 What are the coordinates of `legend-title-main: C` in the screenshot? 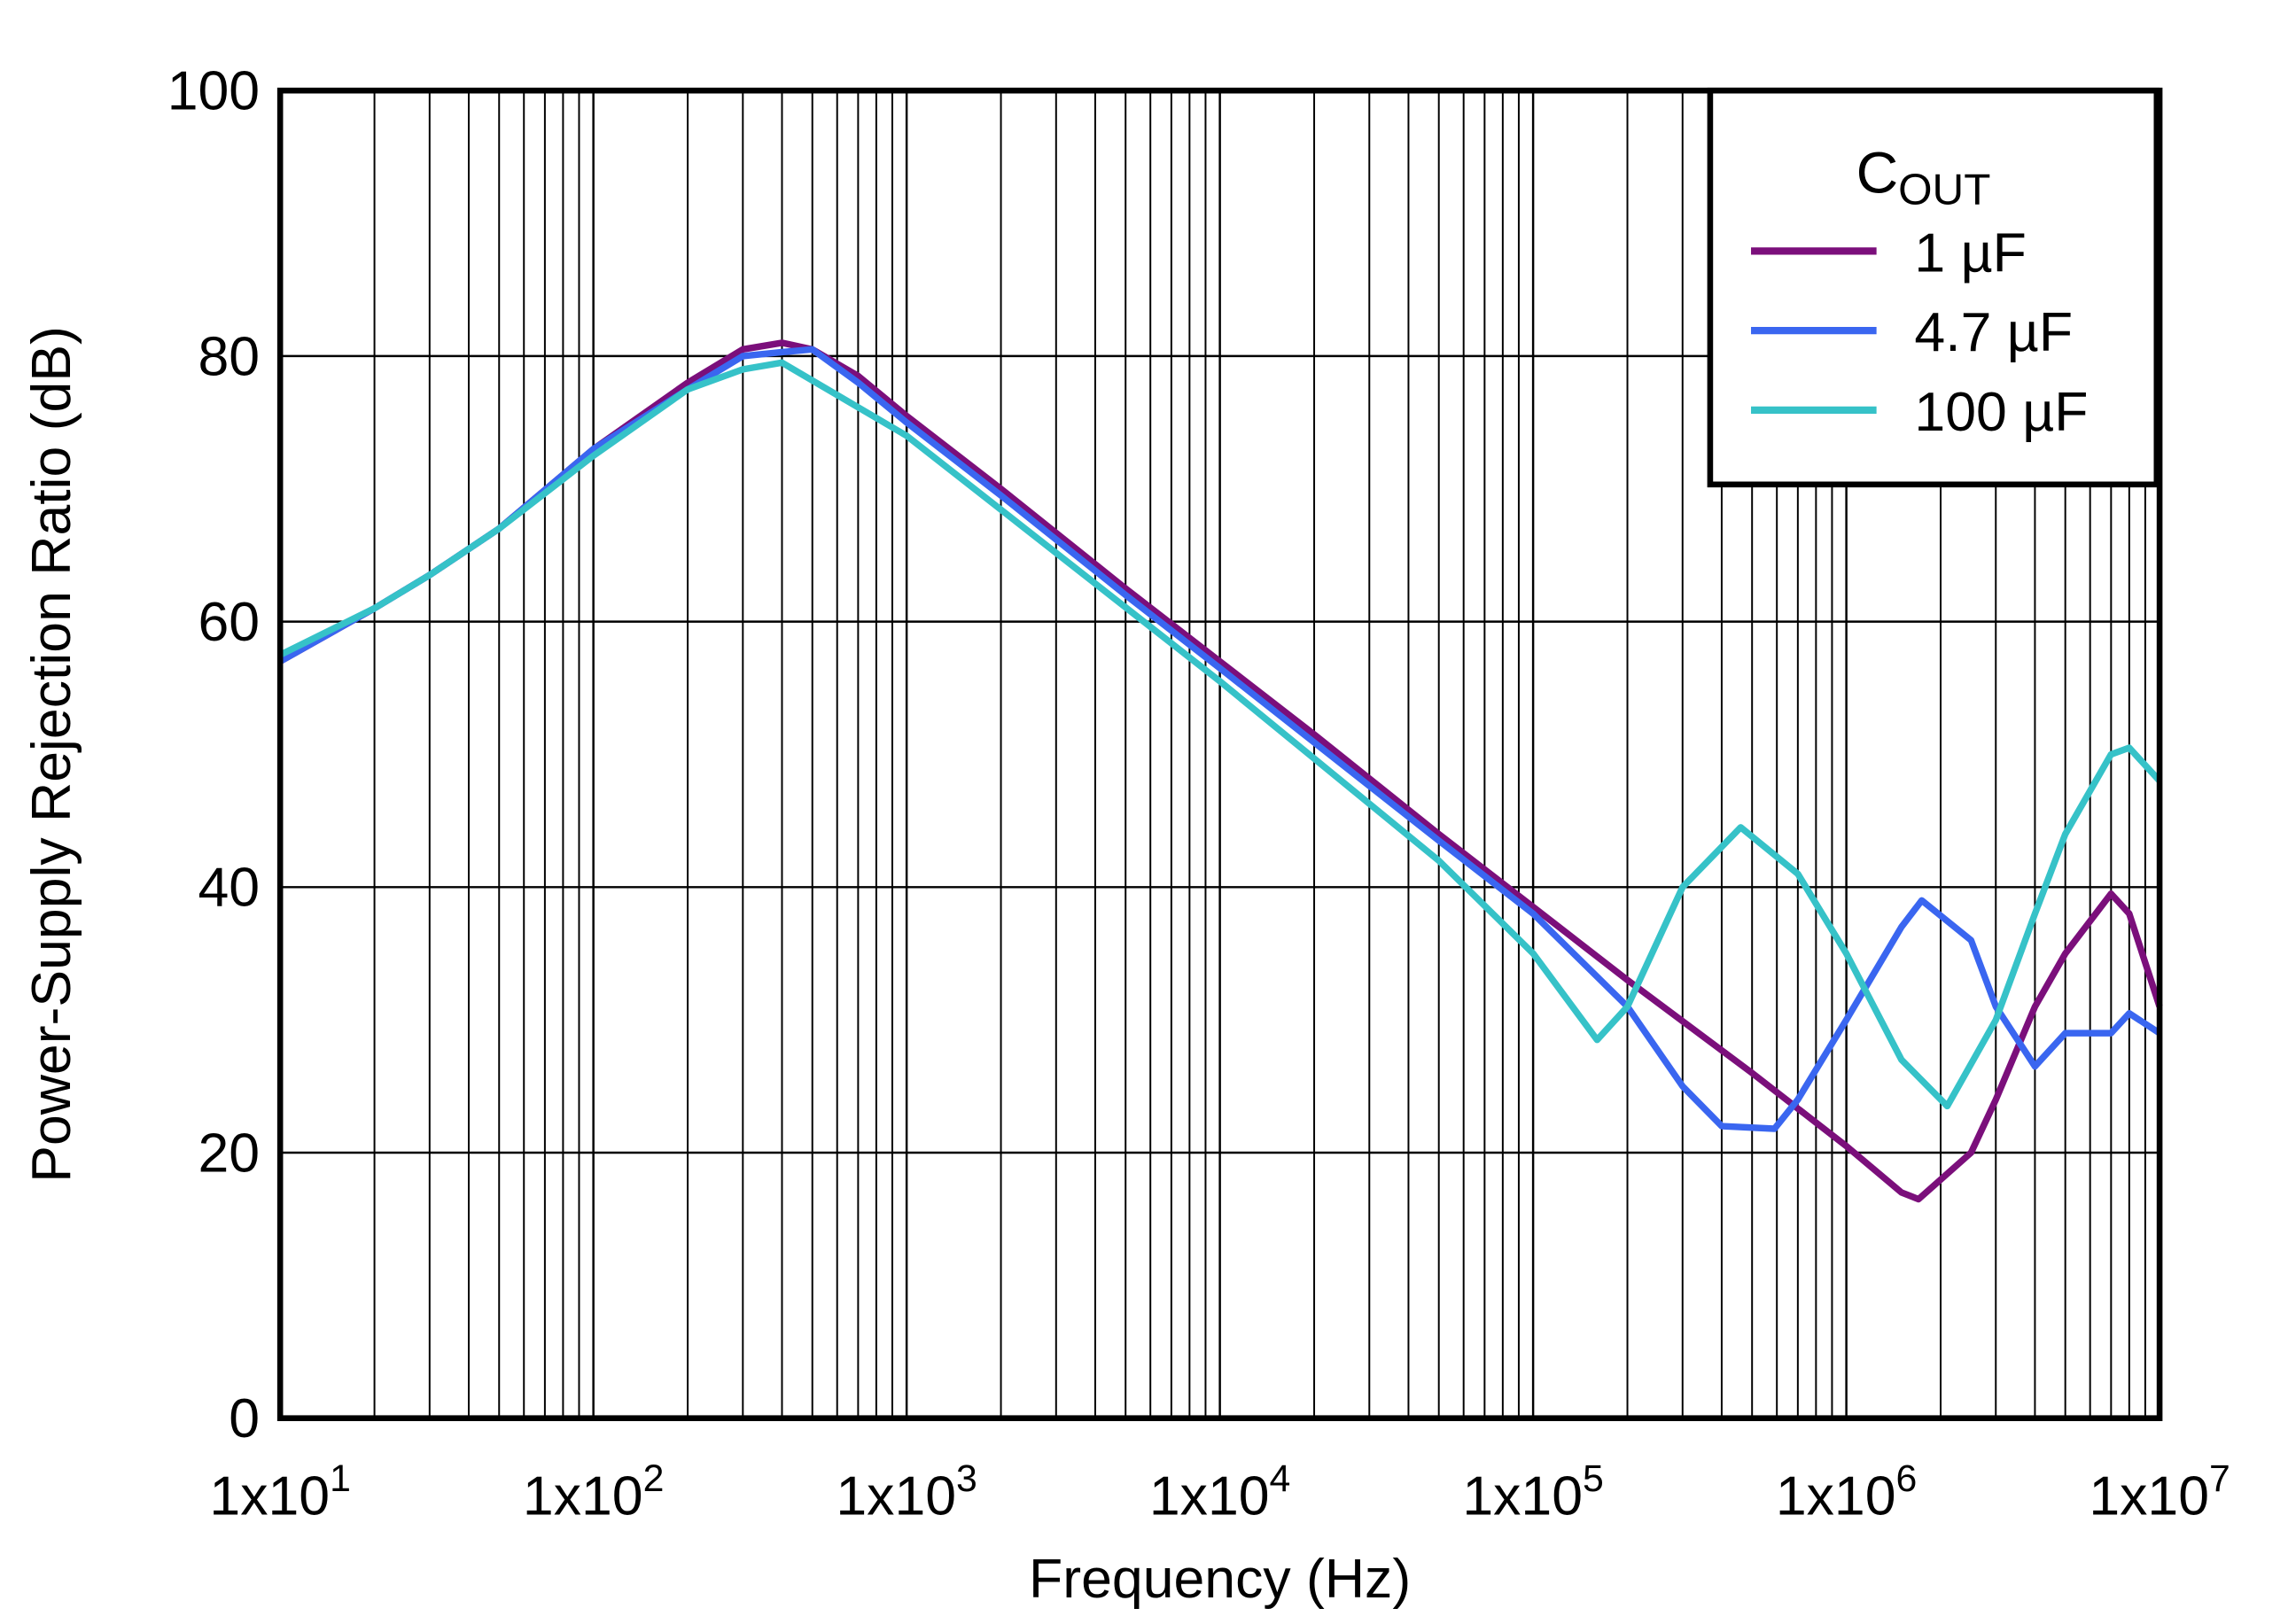 It's located at (1878, 172).